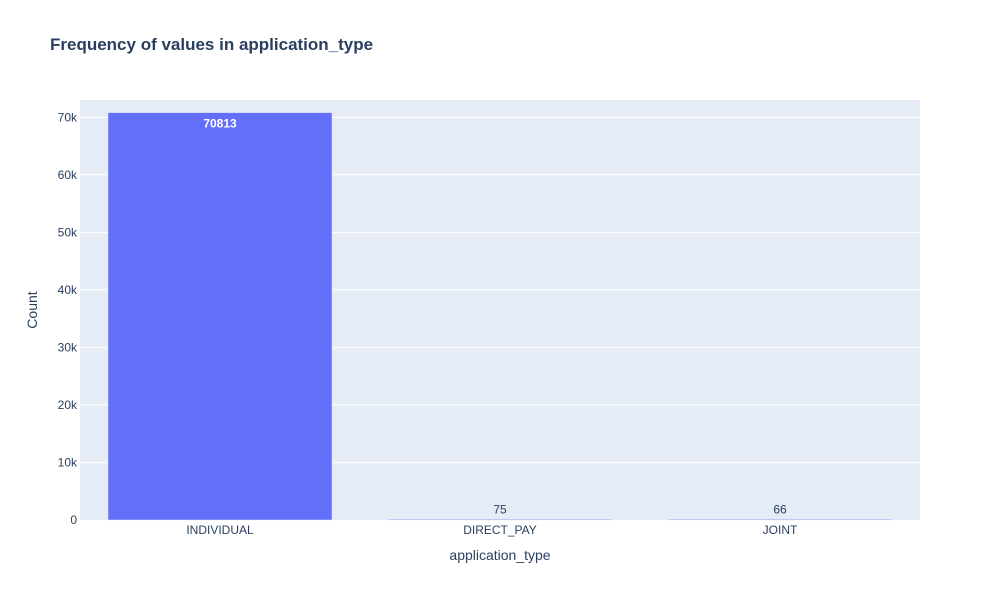  Describe the element at coordinates (68, 290) in the screenshot. I see `y-tick-label: 40k` at that location.